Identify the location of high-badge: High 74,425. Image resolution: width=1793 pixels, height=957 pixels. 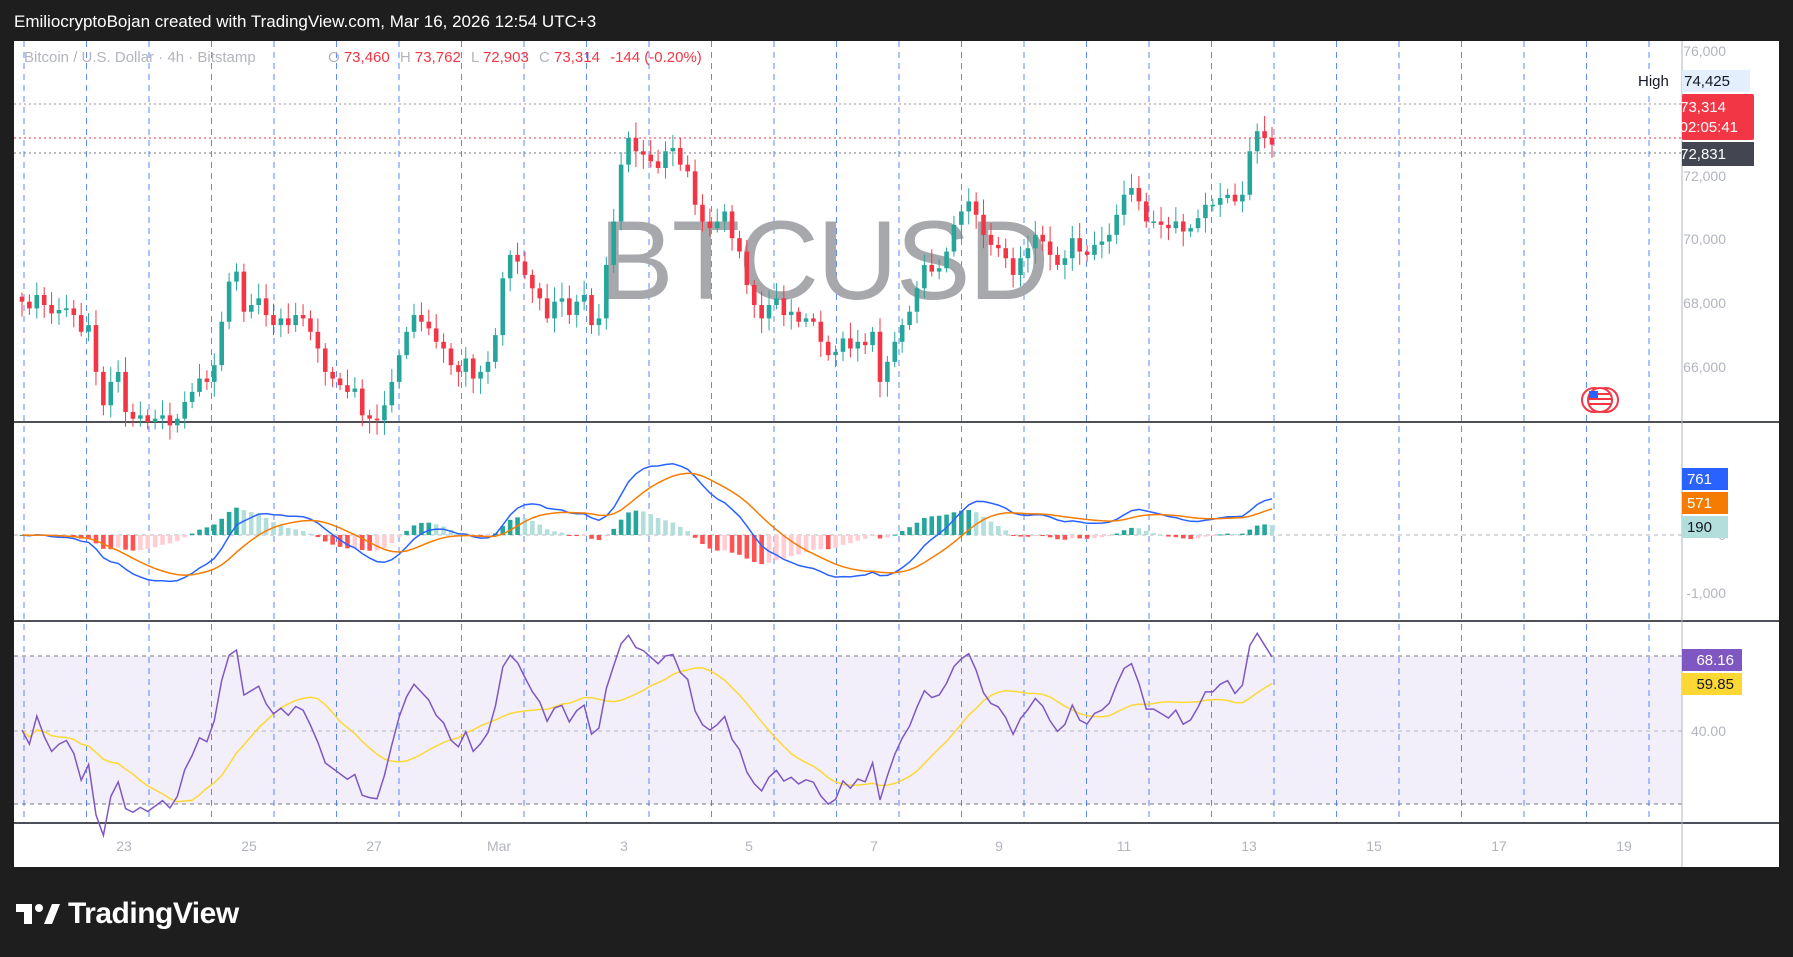
(1691, 81).